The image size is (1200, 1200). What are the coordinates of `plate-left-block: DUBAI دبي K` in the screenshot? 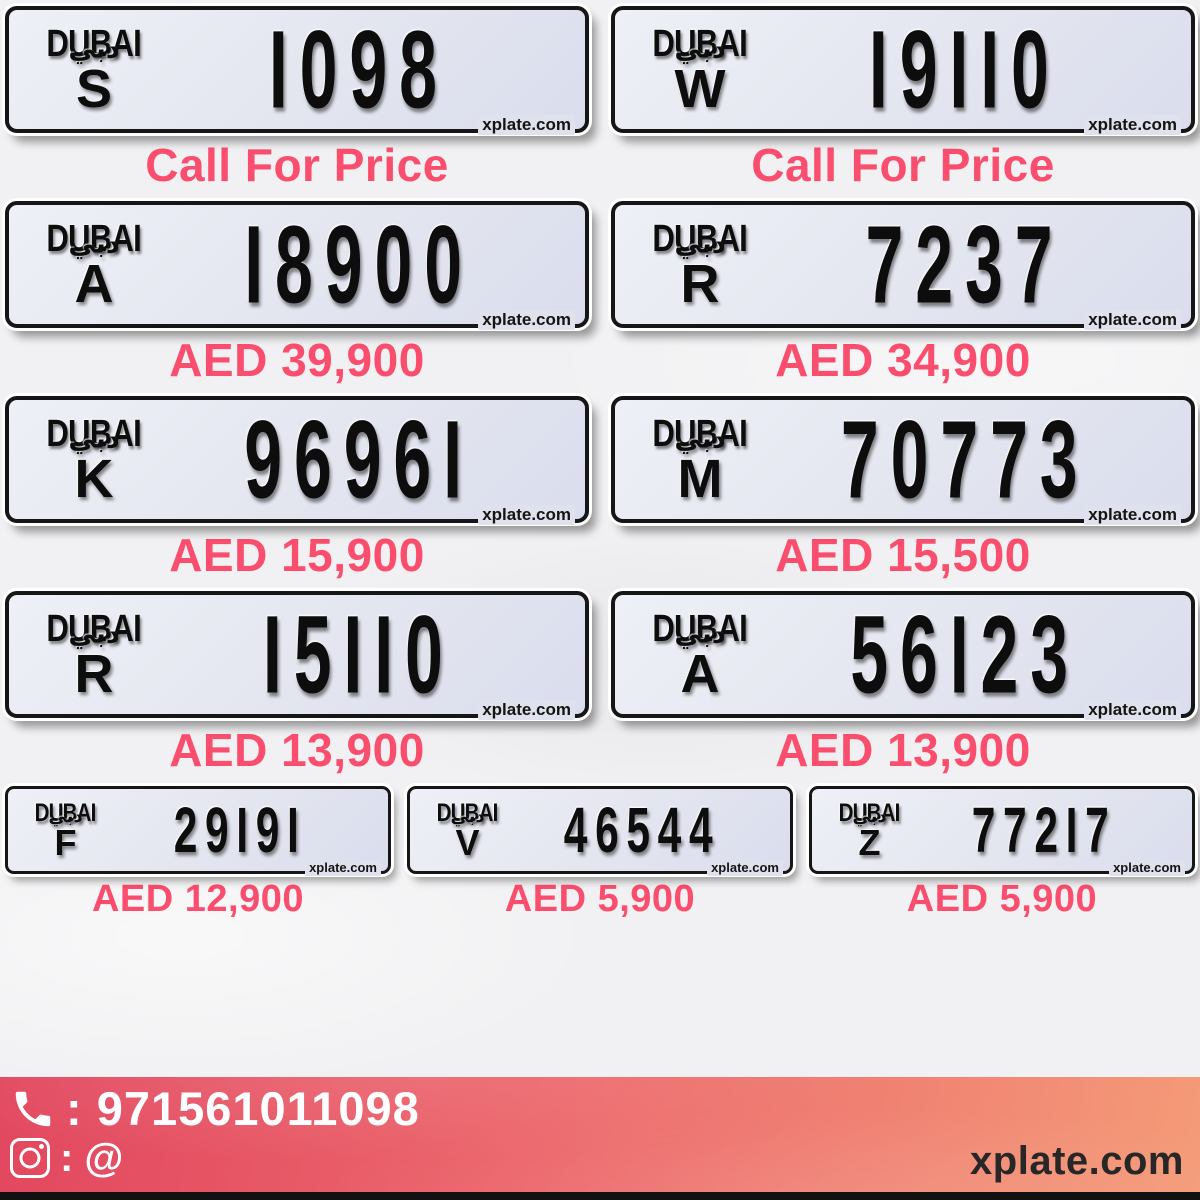 It's located at (94, 459).